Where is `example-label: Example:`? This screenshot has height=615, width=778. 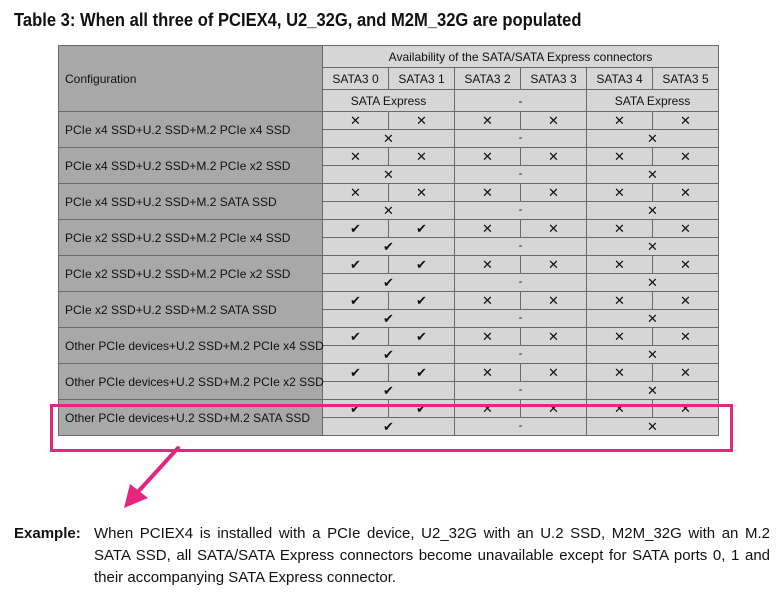 example-label: Example: is located at coordinates (47, 533).